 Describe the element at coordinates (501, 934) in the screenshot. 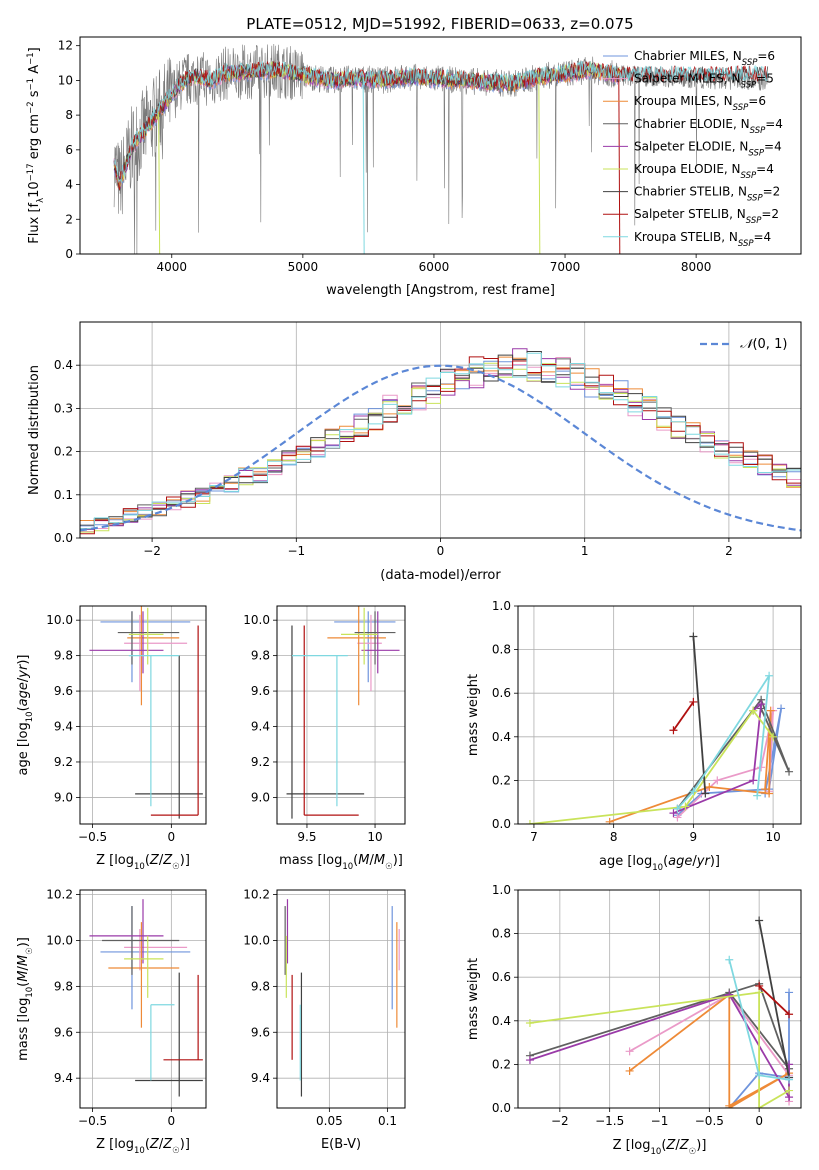

I see `y-tick-label: 0.8` at that location.